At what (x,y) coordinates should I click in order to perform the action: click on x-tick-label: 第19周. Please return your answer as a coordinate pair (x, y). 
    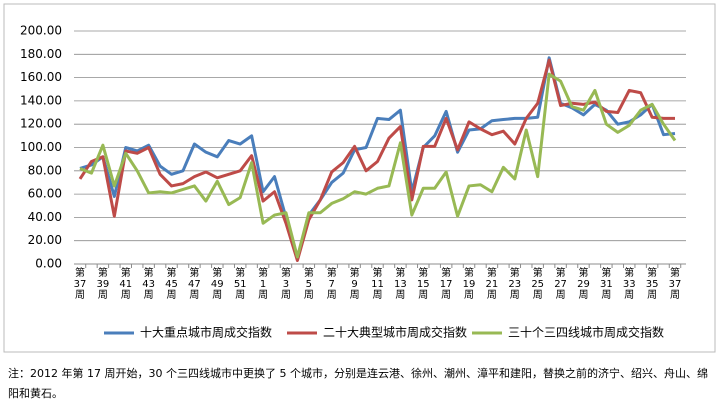
    Looking at the image, I should click on (469, 284).